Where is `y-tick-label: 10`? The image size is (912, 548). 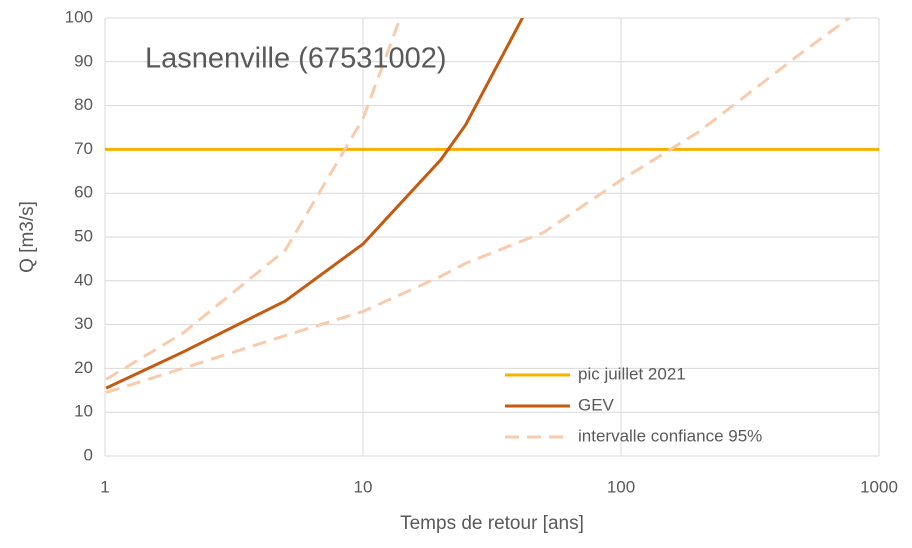 y-tick-label: 10 is located at coordinates (83, 411).